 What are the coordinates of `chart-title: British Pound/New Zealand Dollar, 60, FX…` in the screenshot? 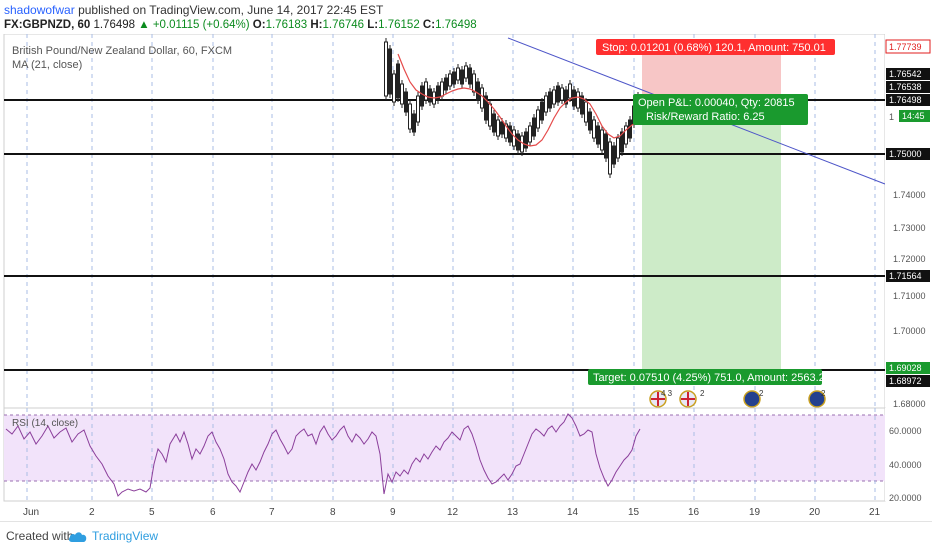 It's located at (122, 51).